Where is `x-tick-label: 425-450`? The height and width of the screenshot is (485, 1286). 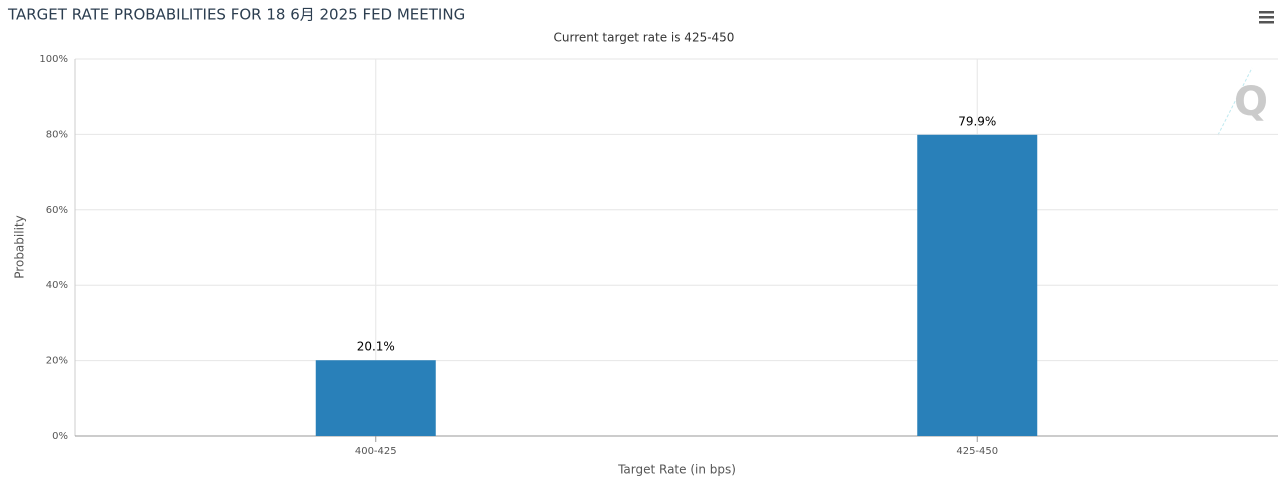 x-tick-label: 425-450 is located at coordinates (977, 451).